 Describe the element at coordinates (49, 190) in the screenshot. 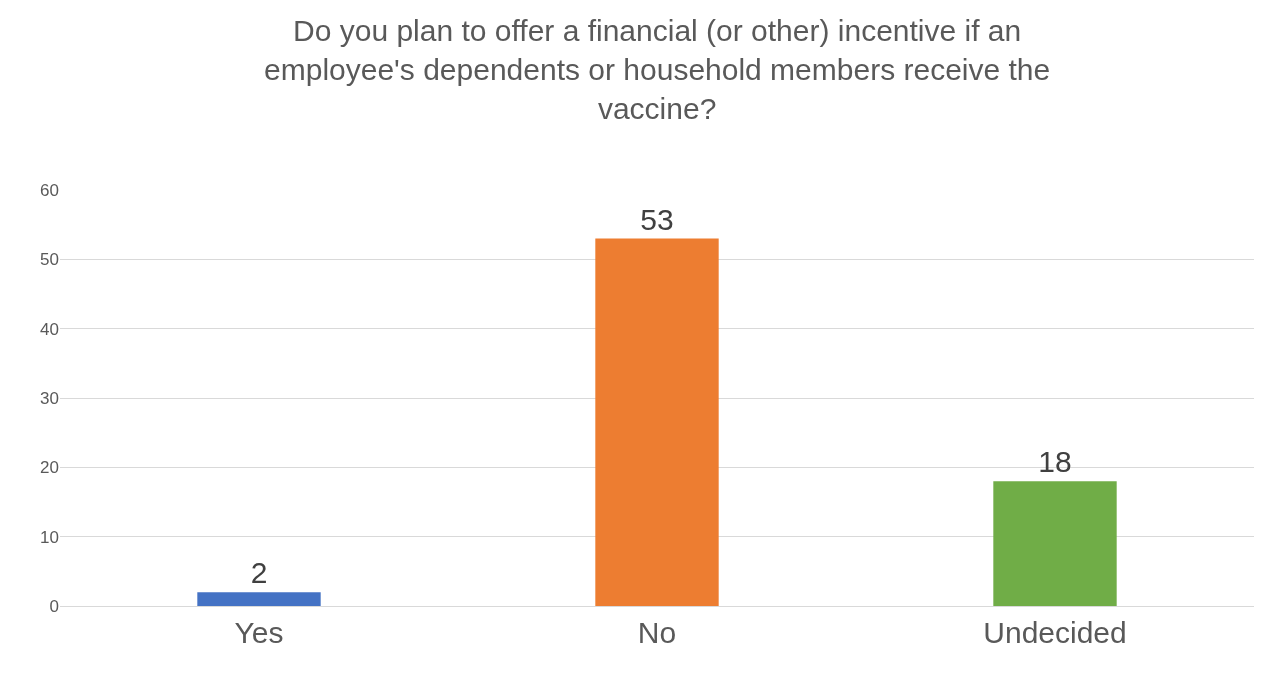

I see `y-tick-label: 60` at that location.